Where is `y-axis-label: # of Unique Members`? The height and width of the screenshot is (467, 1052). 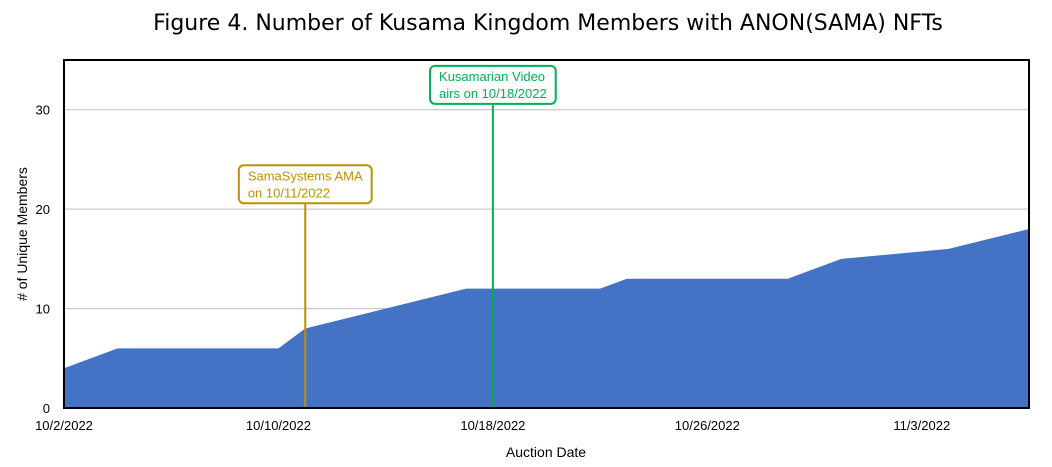 y-axis-label: # of Unique Members is located at coordinates (22, 234).